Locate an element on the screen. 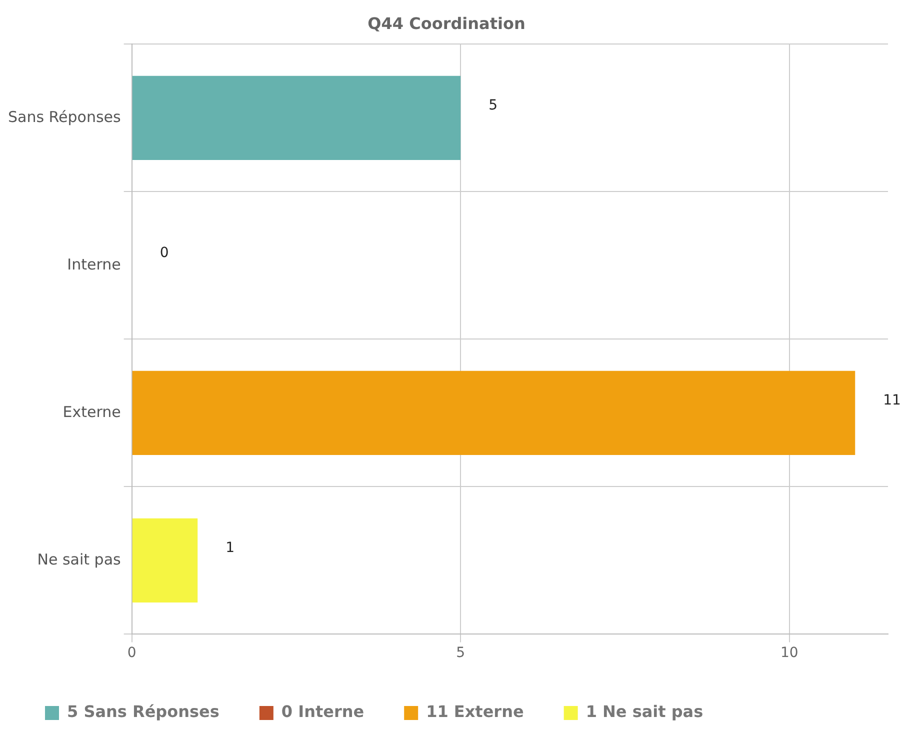 This screenshot has width=918, height=736. legend-label: 1 Ne sait pas is located at coordinates (645, 712).